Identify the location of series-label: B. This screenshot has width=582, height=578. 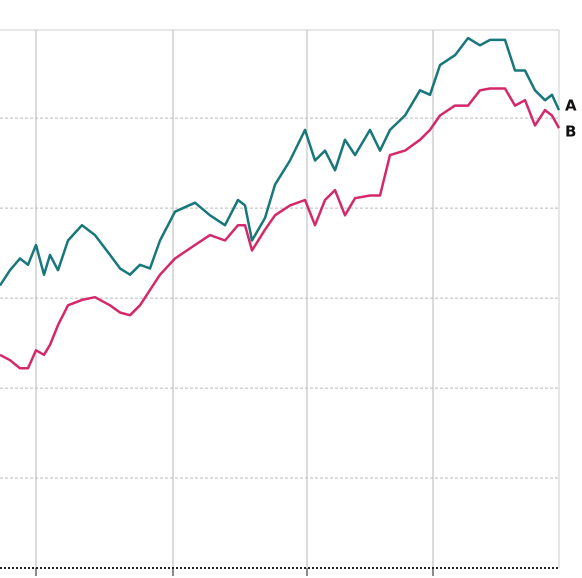
(570, 132).